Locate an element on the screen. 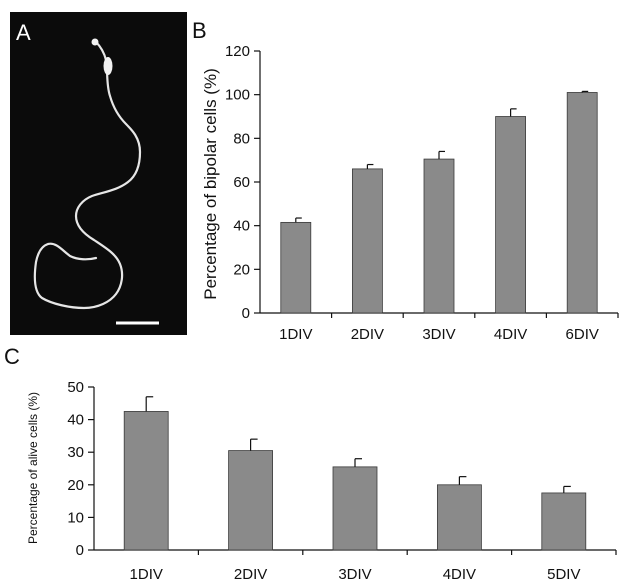 Image resolution: width=624 pixels, height=588 pixels. neuron-soma is located at coordinates (108, 66).